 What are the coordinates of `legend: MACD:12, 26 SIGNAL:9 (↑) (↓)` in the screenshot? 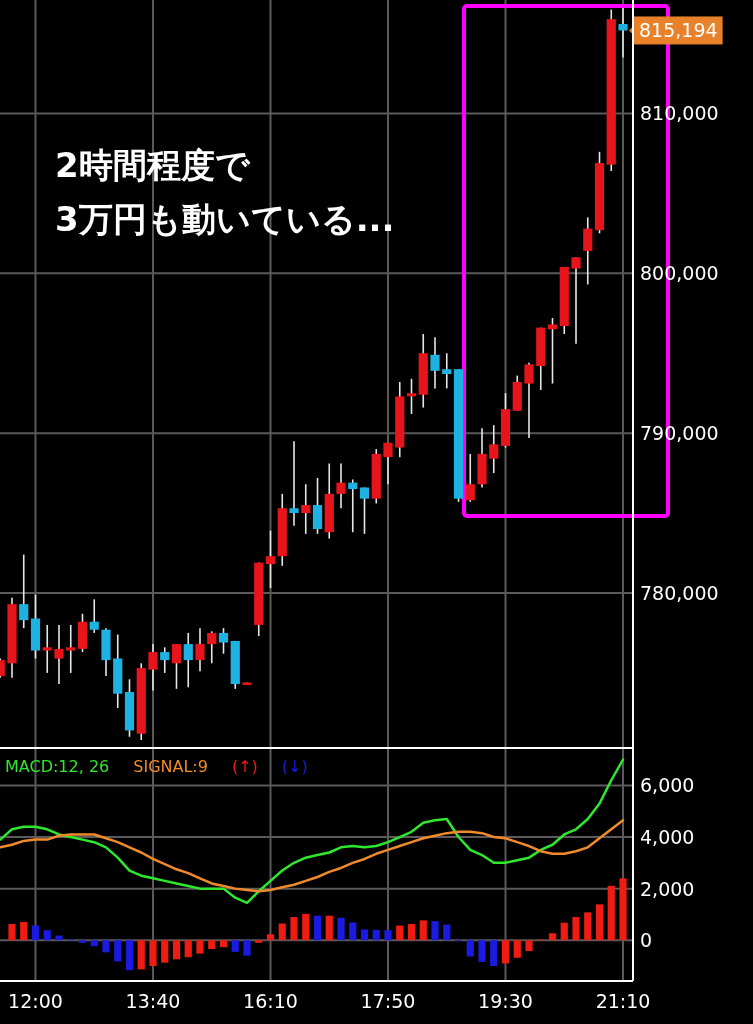 It's located at (156, 766).